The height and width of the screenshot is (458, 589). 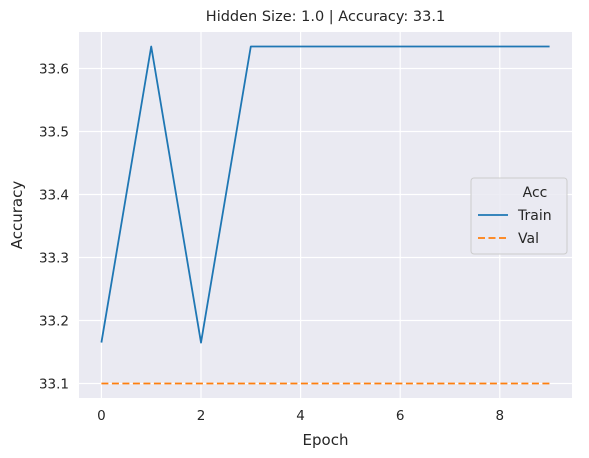 I want to click on x-tick-label: 8, so click(x=499, y=416).